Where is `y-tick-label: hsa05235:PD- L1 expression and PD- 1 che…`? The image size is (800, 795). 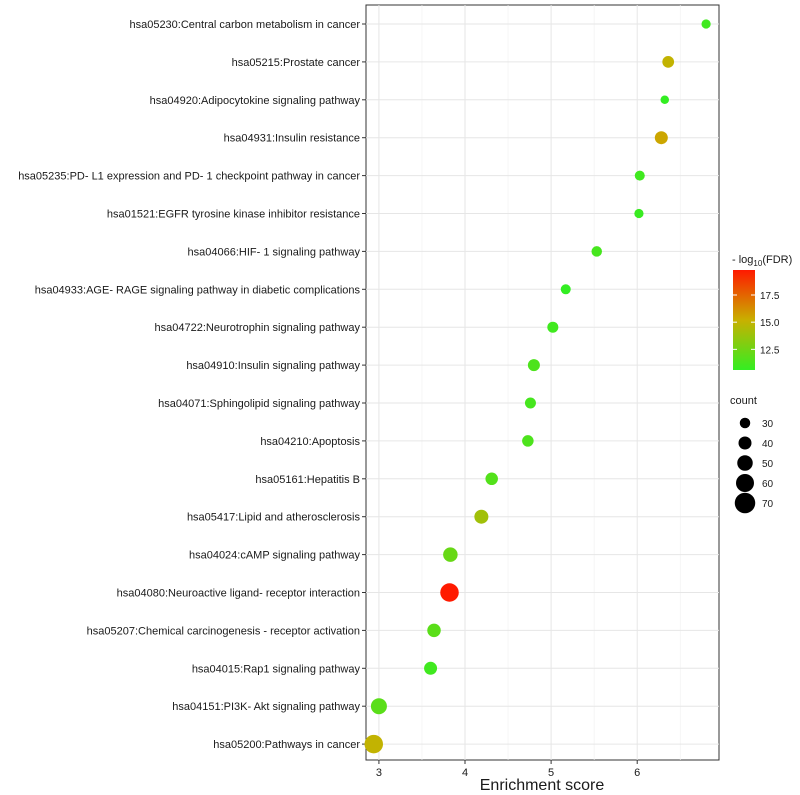 y-tick-label: hsa05235:PD- L1 expression and PD- 1 che… is located at coordinates (189, 177).